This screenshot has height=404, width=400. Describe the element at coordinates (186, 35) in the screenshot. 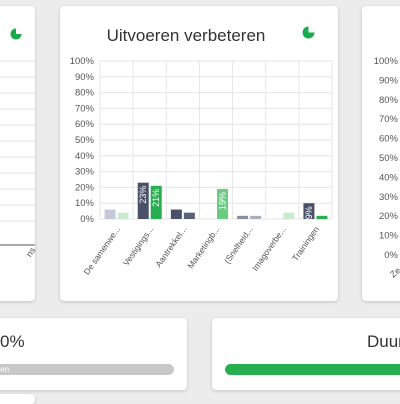

I see `chart-title: Uitvoeren verbeteren` at that location.